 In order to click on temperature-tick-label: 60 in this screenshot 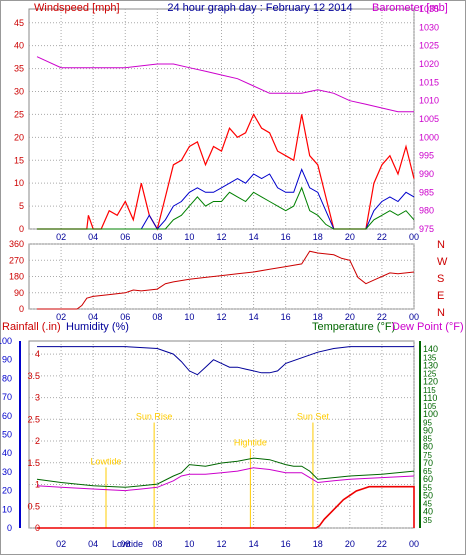, I will do `click(428, 479)`.